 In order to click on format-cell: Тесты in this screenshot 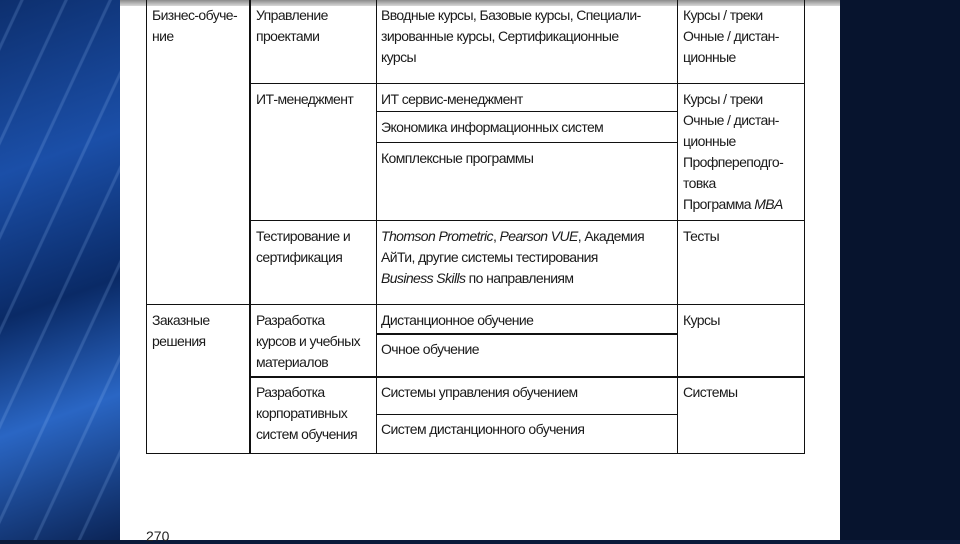, I will do `click(701, 236)`.